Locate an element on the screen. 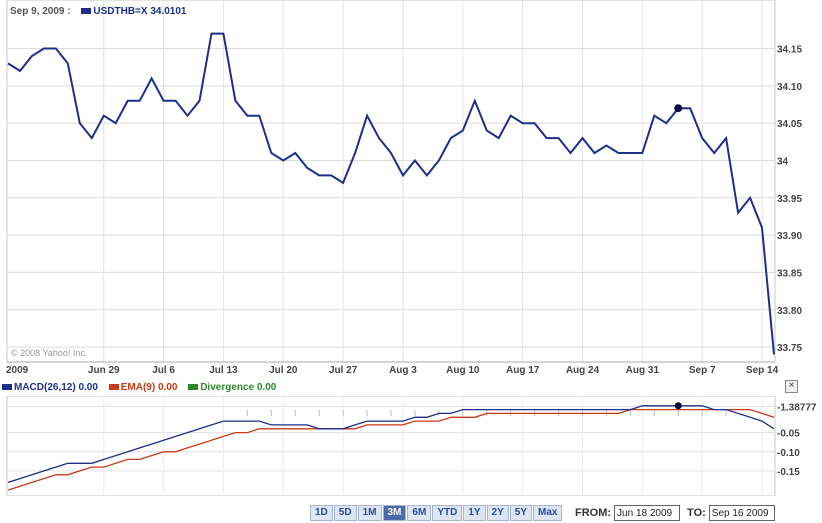  x-tick-label: Sep 14 is located at coordinates (762, 370).